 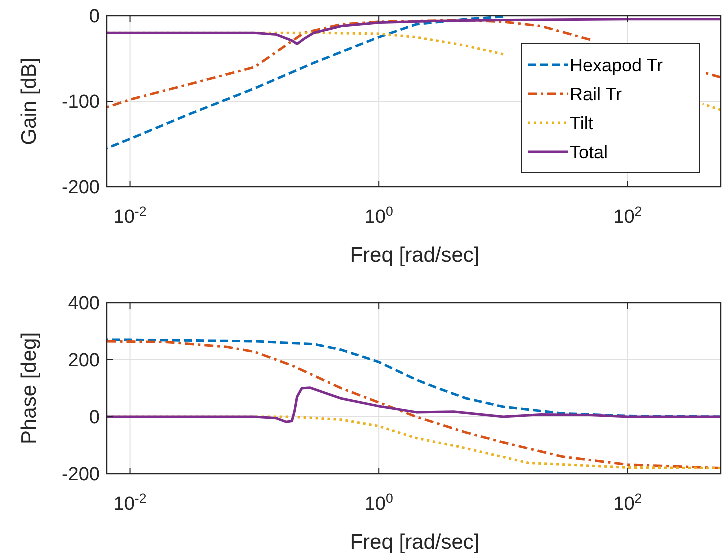 I want to click on y-tick-label: -100, so click(x=81, y=103).